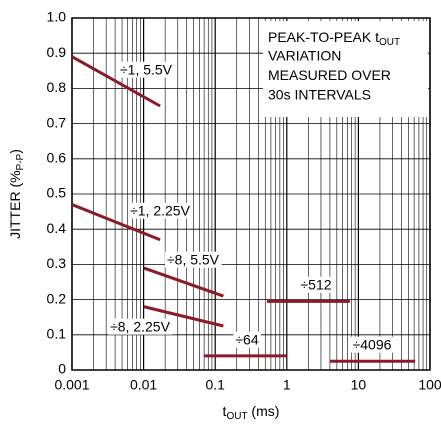 This screenshot has width=441, height=438. I want to click on y-tick-label: 0.8, so click(57, 87).